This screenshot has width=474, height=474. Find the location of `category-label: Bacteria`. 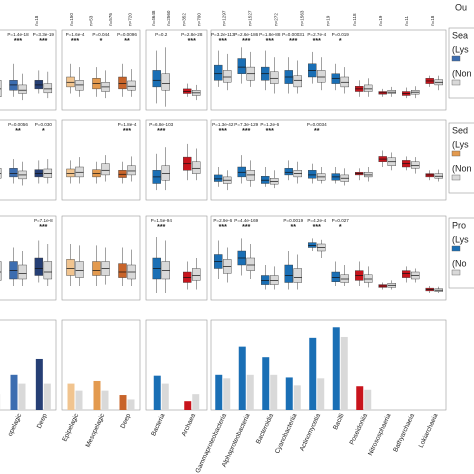

category-label: Bacteria is located at coordinates (158, 424).